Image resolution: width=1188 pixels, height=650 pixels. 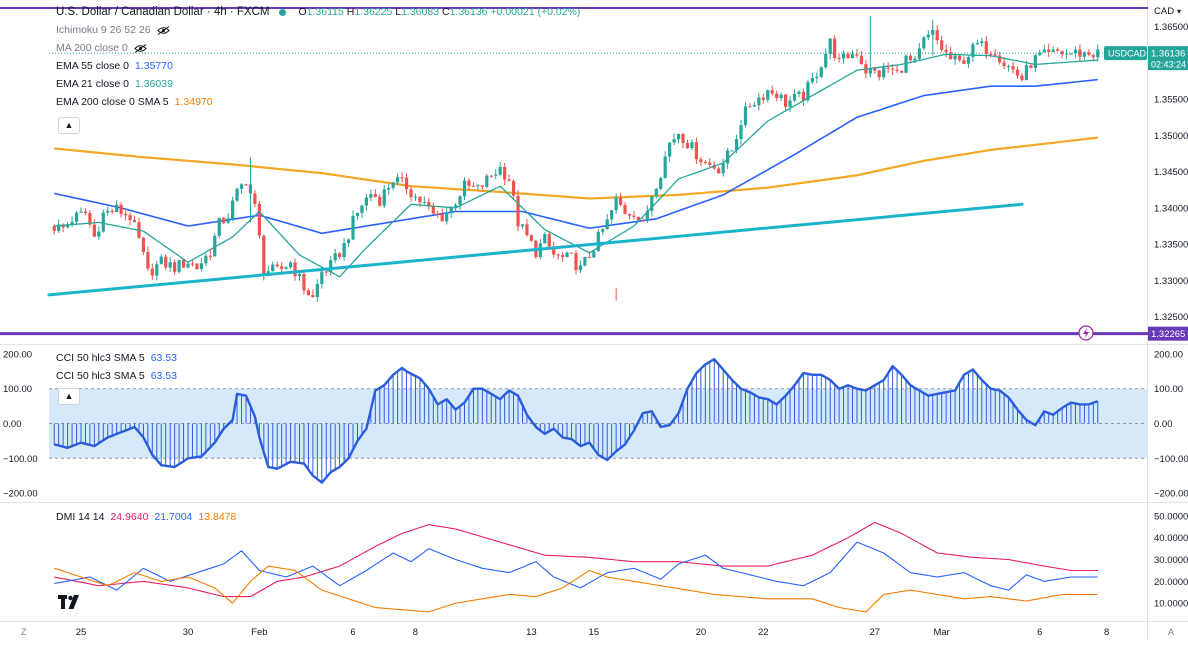 I want to click on dmi-label: DMI 14 14, so click(x=80, y=517).